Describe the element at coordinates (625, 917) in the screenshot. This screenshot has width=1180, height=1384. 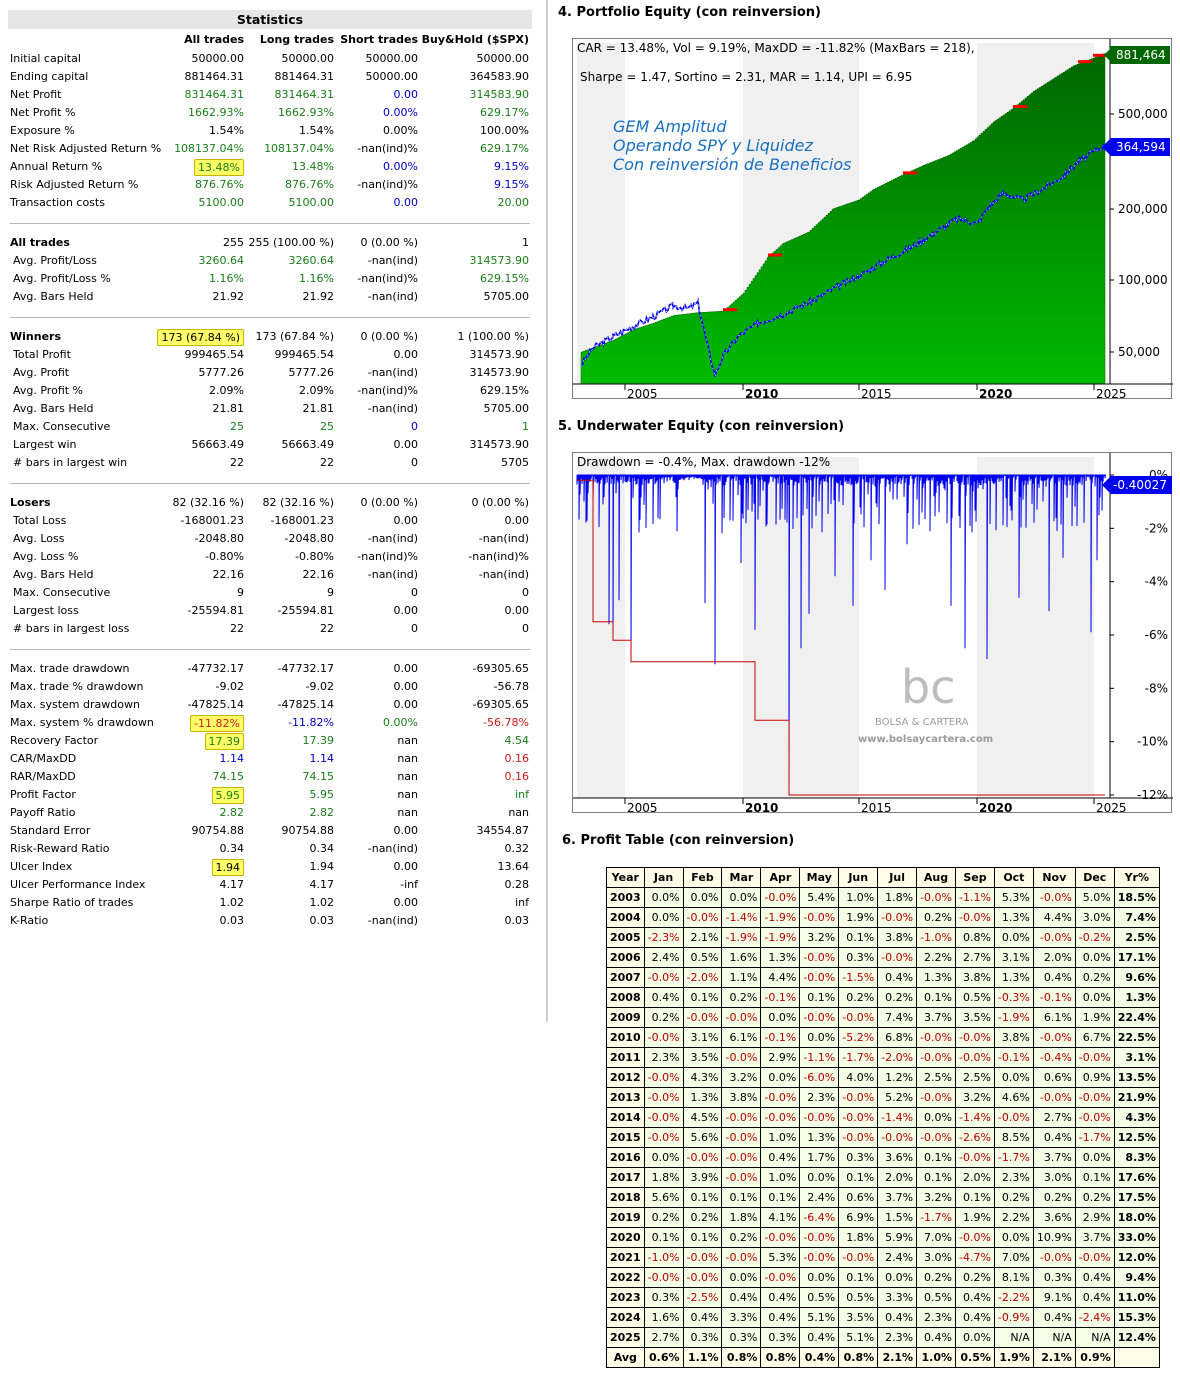
I see `year-cell: 2004` at that location.